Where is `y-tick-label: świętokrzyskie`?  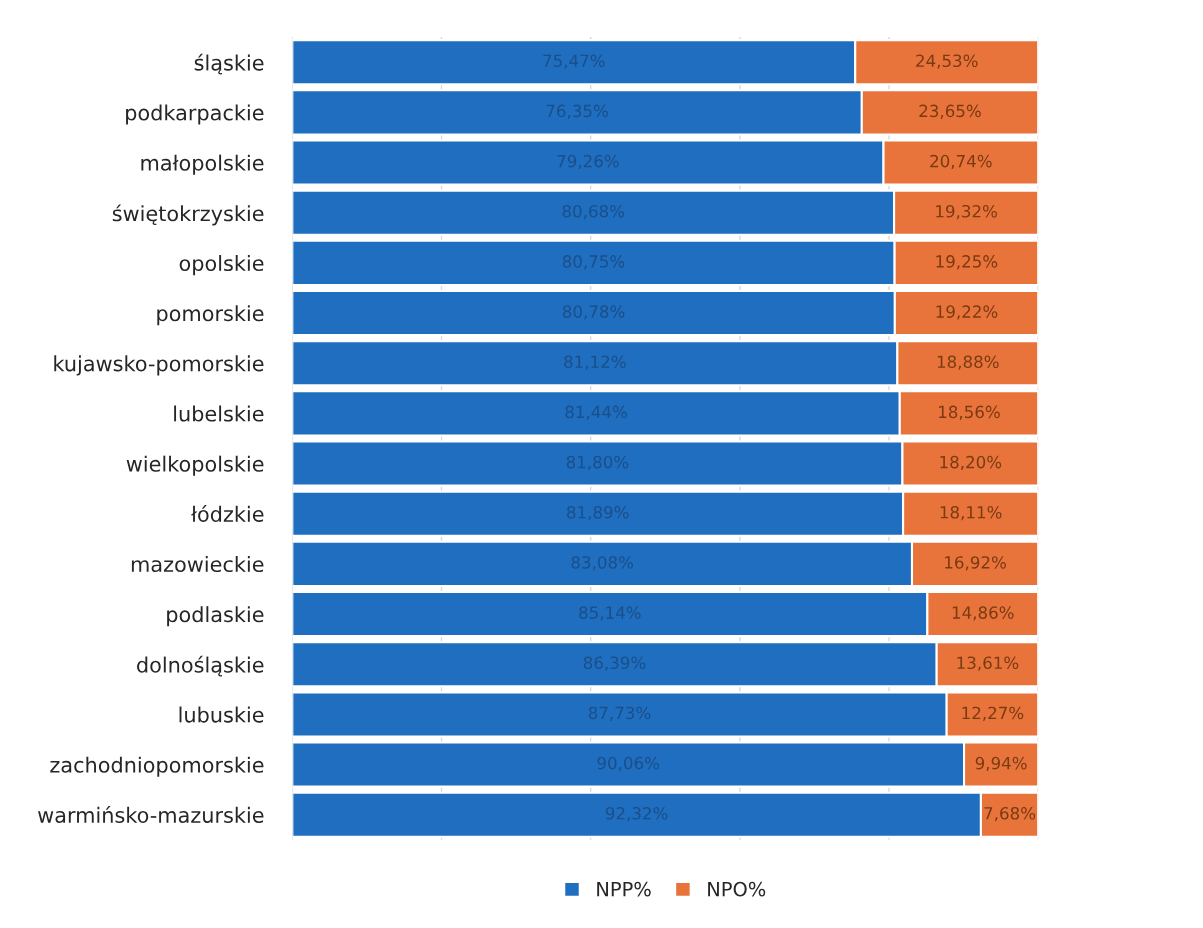 y-tick-label: świętokrzyskie is located at coordinates (188, 215).